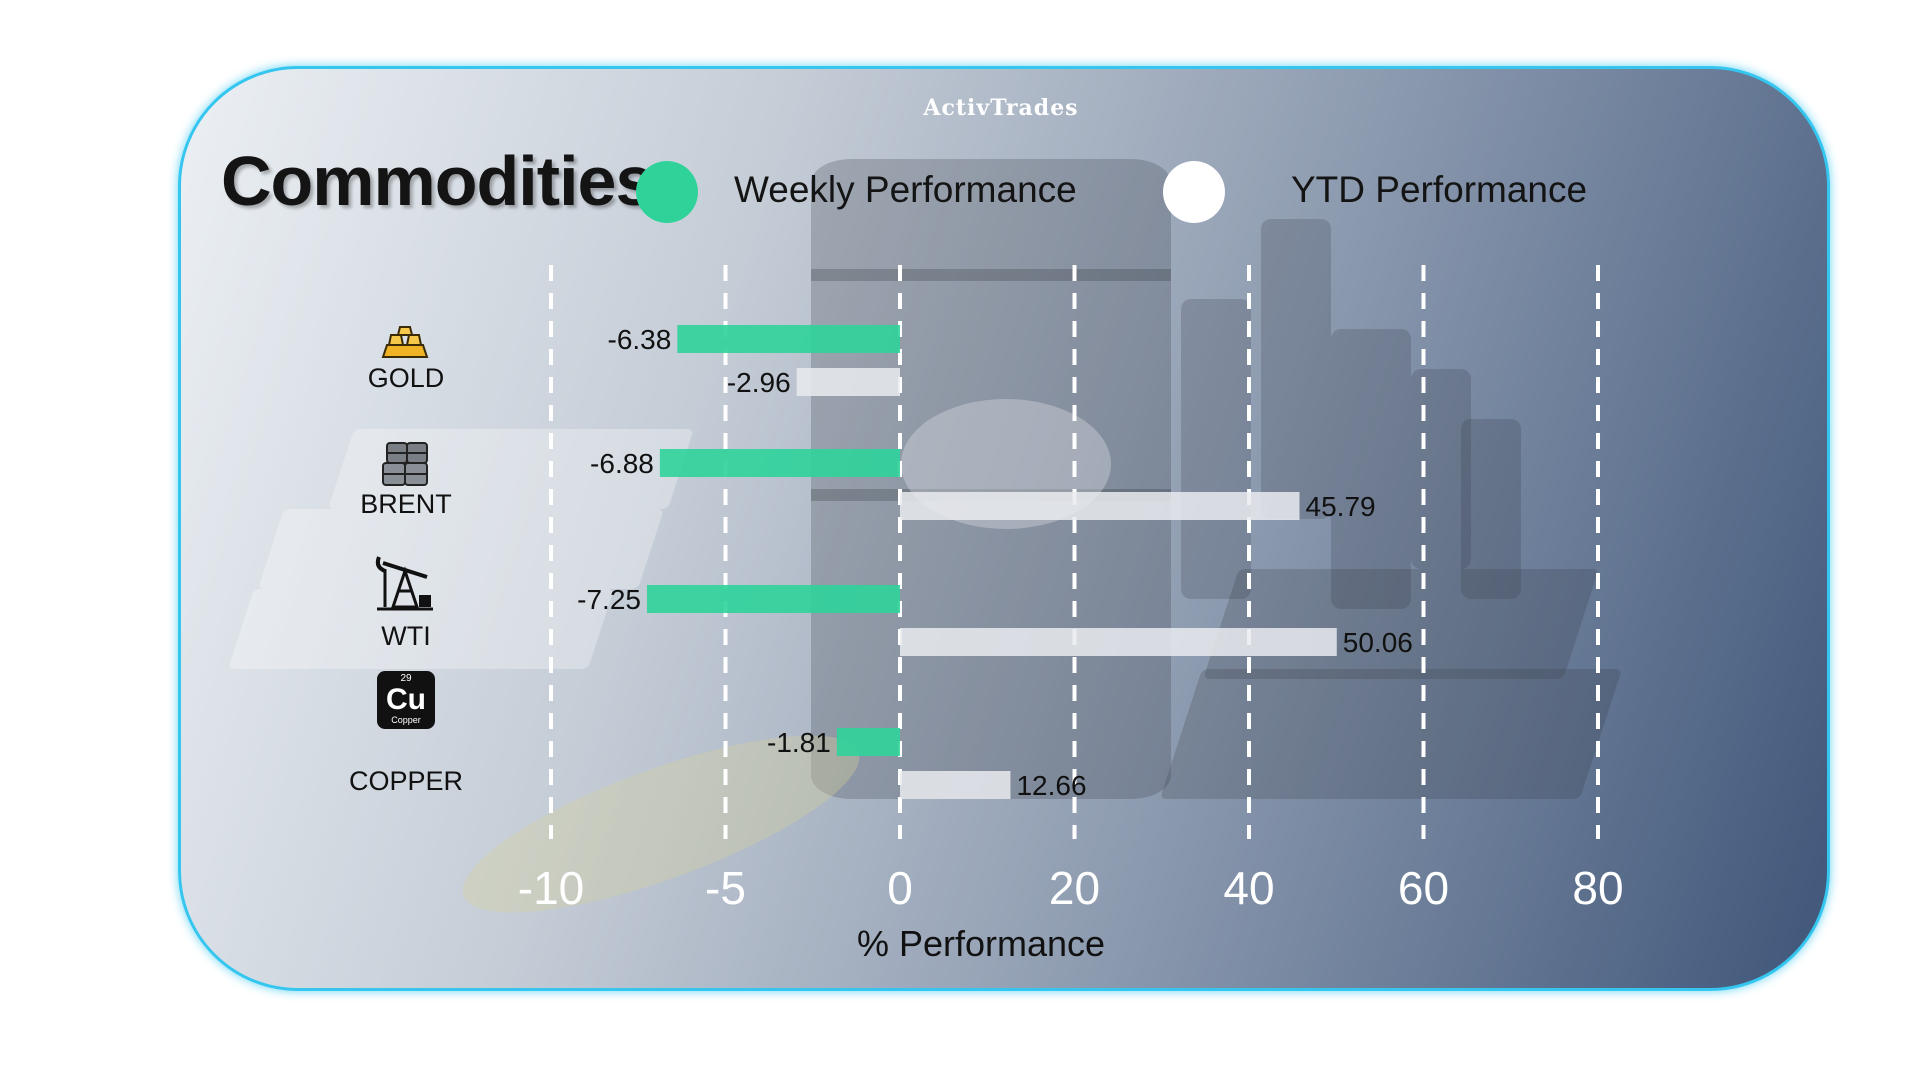 This screenshot has width=1920, height=1080. I want to click on category-label-gold: GOLD, so click(406, 378).